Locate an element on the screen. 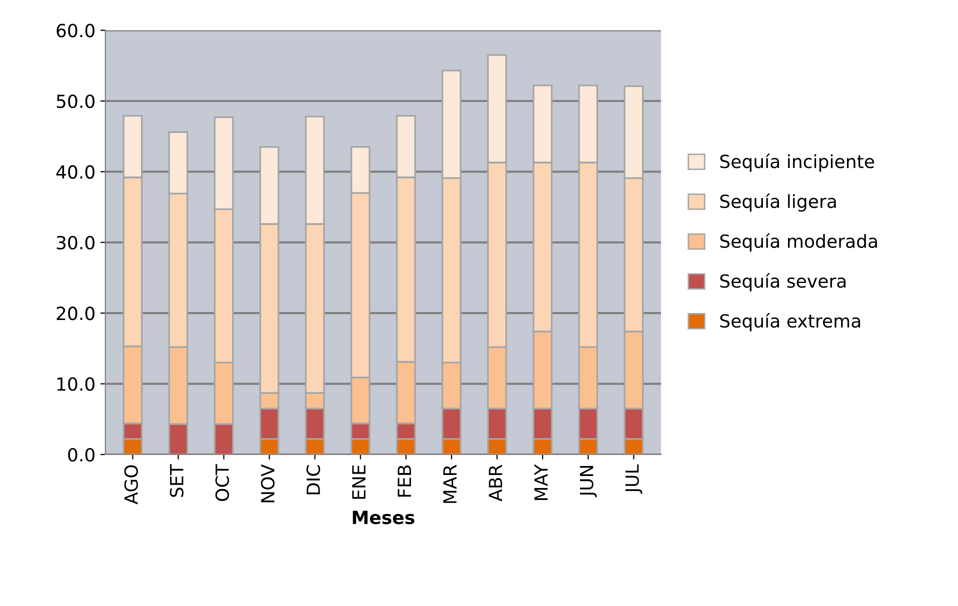 This screenshot has width=958, height=606. x-axis-title: Meses is located at coordinates (383, 517).